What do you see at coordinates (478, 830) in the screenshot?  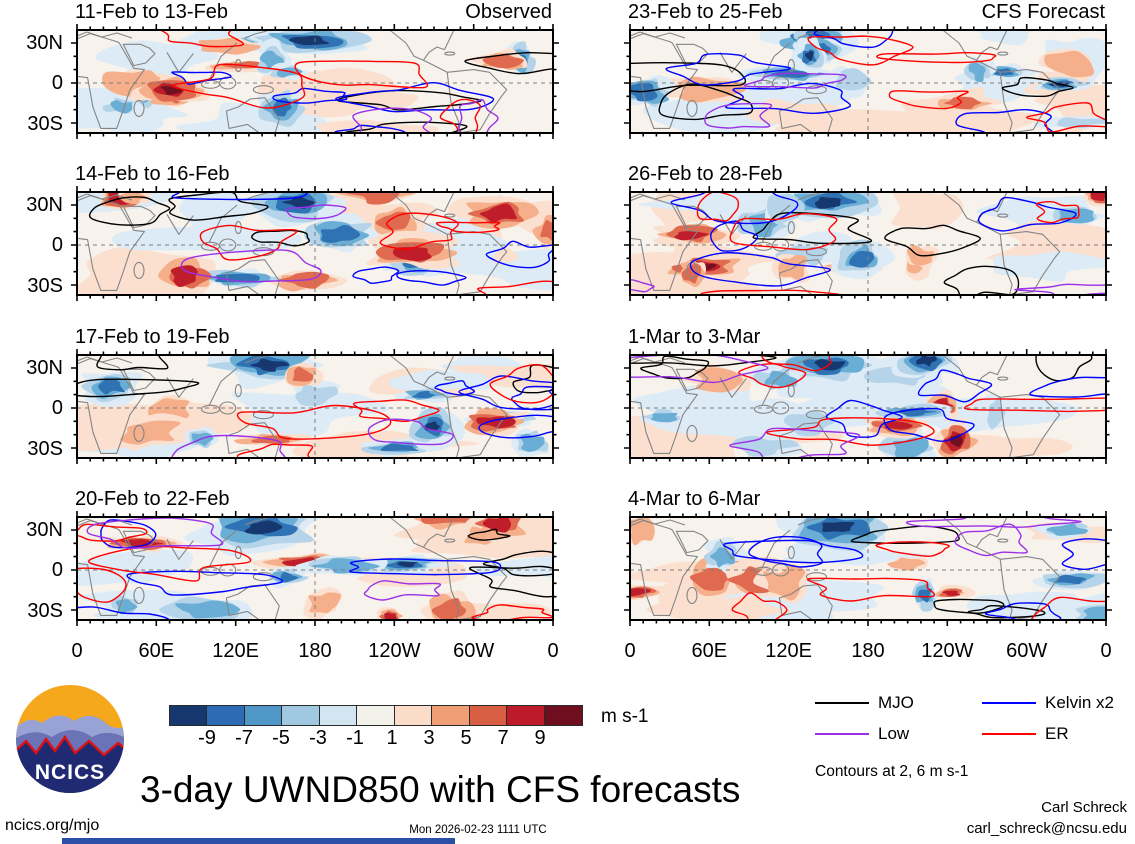 I see `footer-timestamp: Mon 2026-02-23 1111 UTC` at bounding box center [478, 830].